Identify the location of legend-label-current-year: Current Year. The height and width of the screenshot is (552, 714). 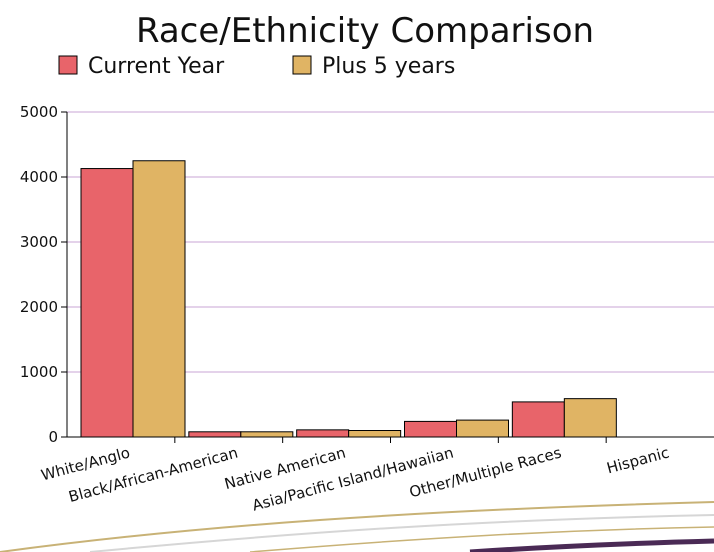
(156, 66).